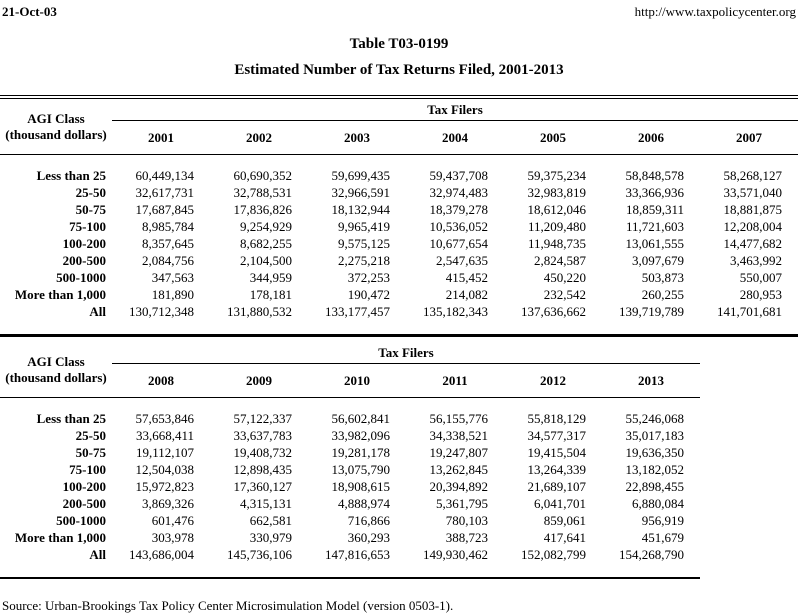  What do you see at coordinates (750, 311) in the screenshot?
I see `cell-value: 141,701,681` at bounding box center [750, 311].